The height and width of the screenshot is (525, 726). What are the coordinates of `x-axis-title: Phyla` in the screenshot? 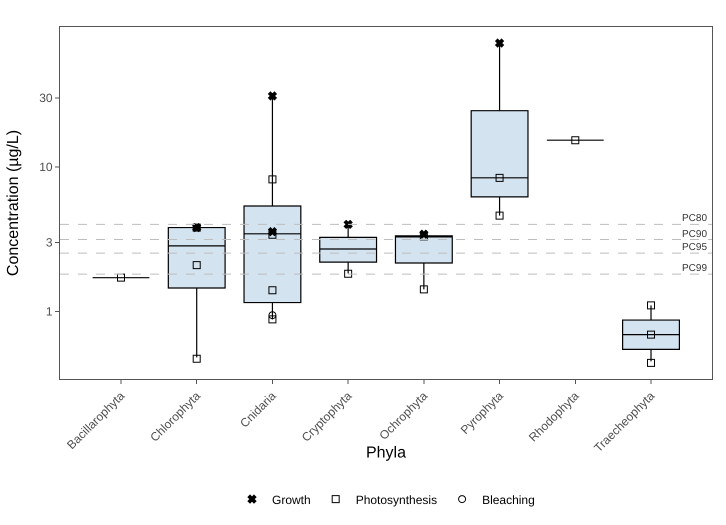 It's located at (386, 453).